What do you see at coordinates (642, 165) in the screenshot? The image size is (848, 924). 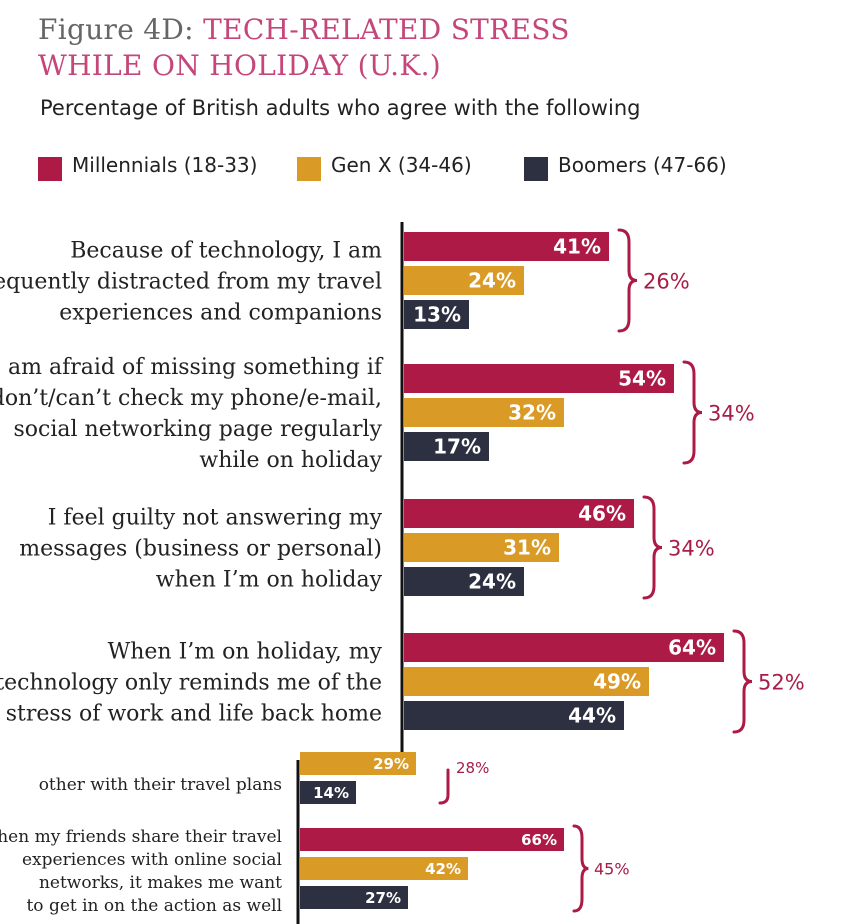 I see `legend-label-boomers: Boomers (47-66)` at bounding box center [642, 165].